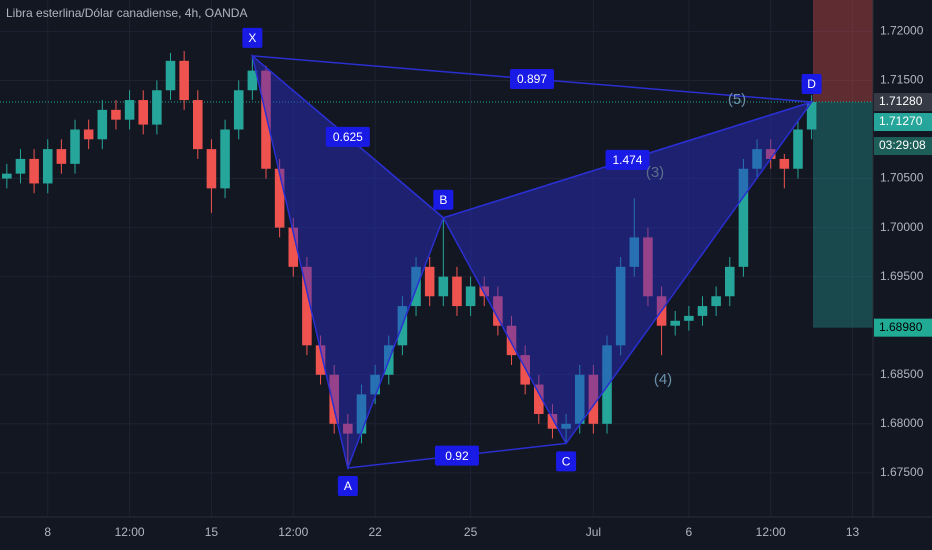 Image resolution: width=932 pixels, height=550 pixels. I want to click on point-label: D, so click(811, 84).